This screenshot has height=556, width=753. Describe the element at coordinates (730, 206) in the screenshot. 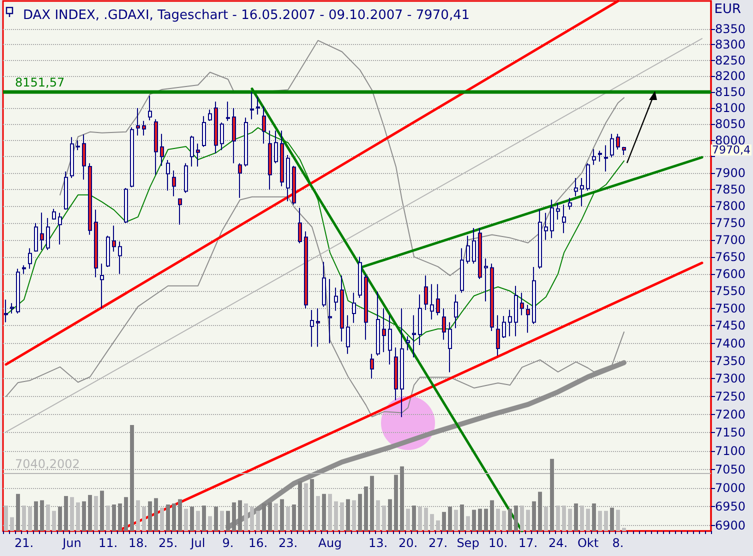

I see `y-tick-label: 7800` at that location.